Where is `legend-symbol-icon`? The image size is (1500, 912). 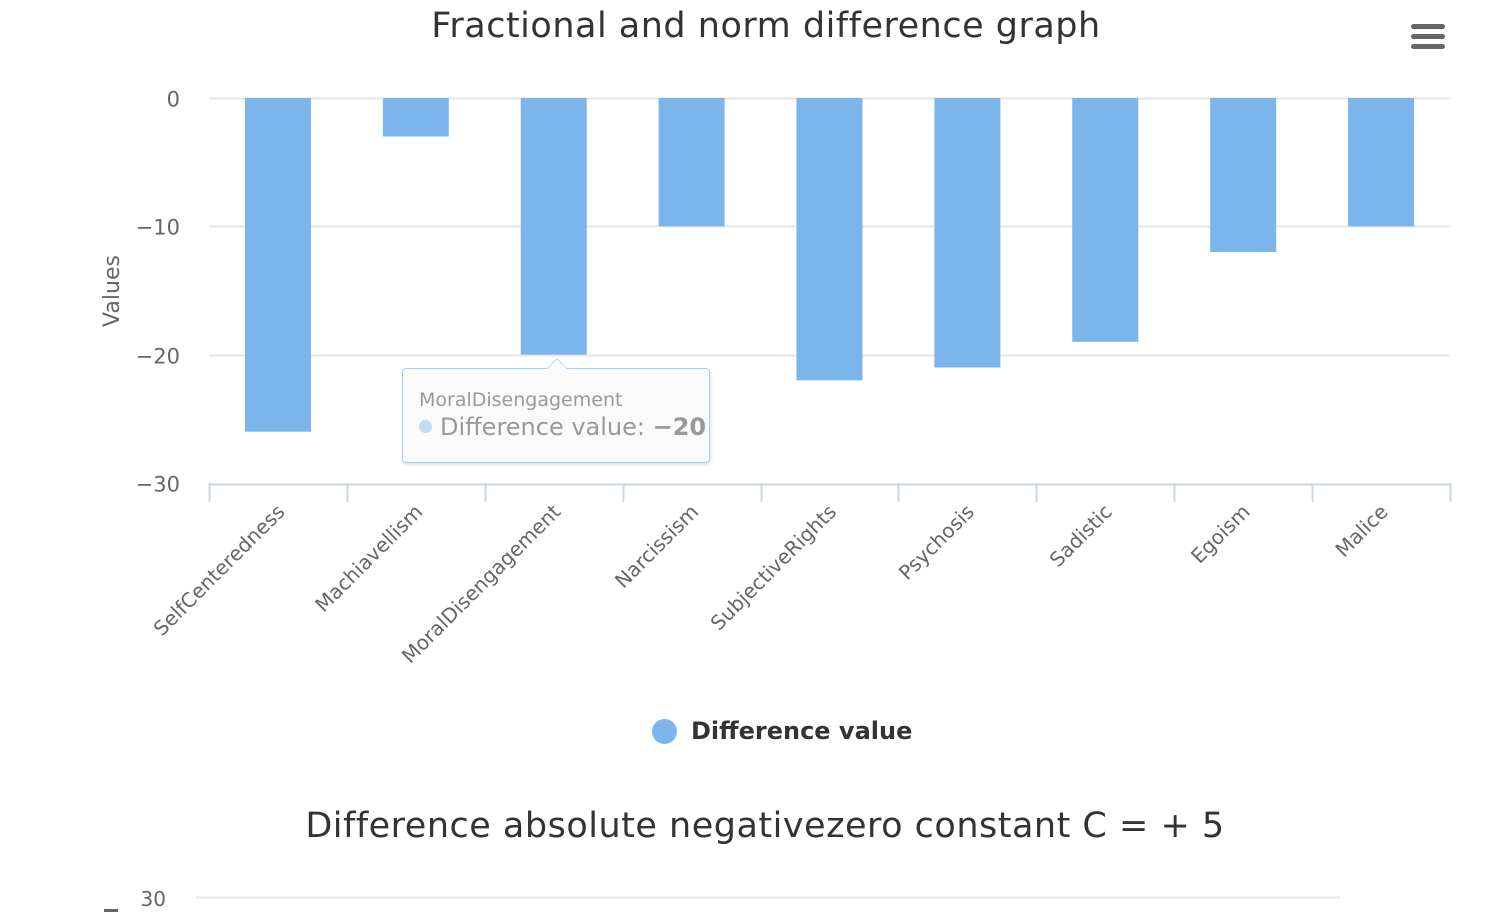 legend-symbol-icon is located at coordinates (664, 731).